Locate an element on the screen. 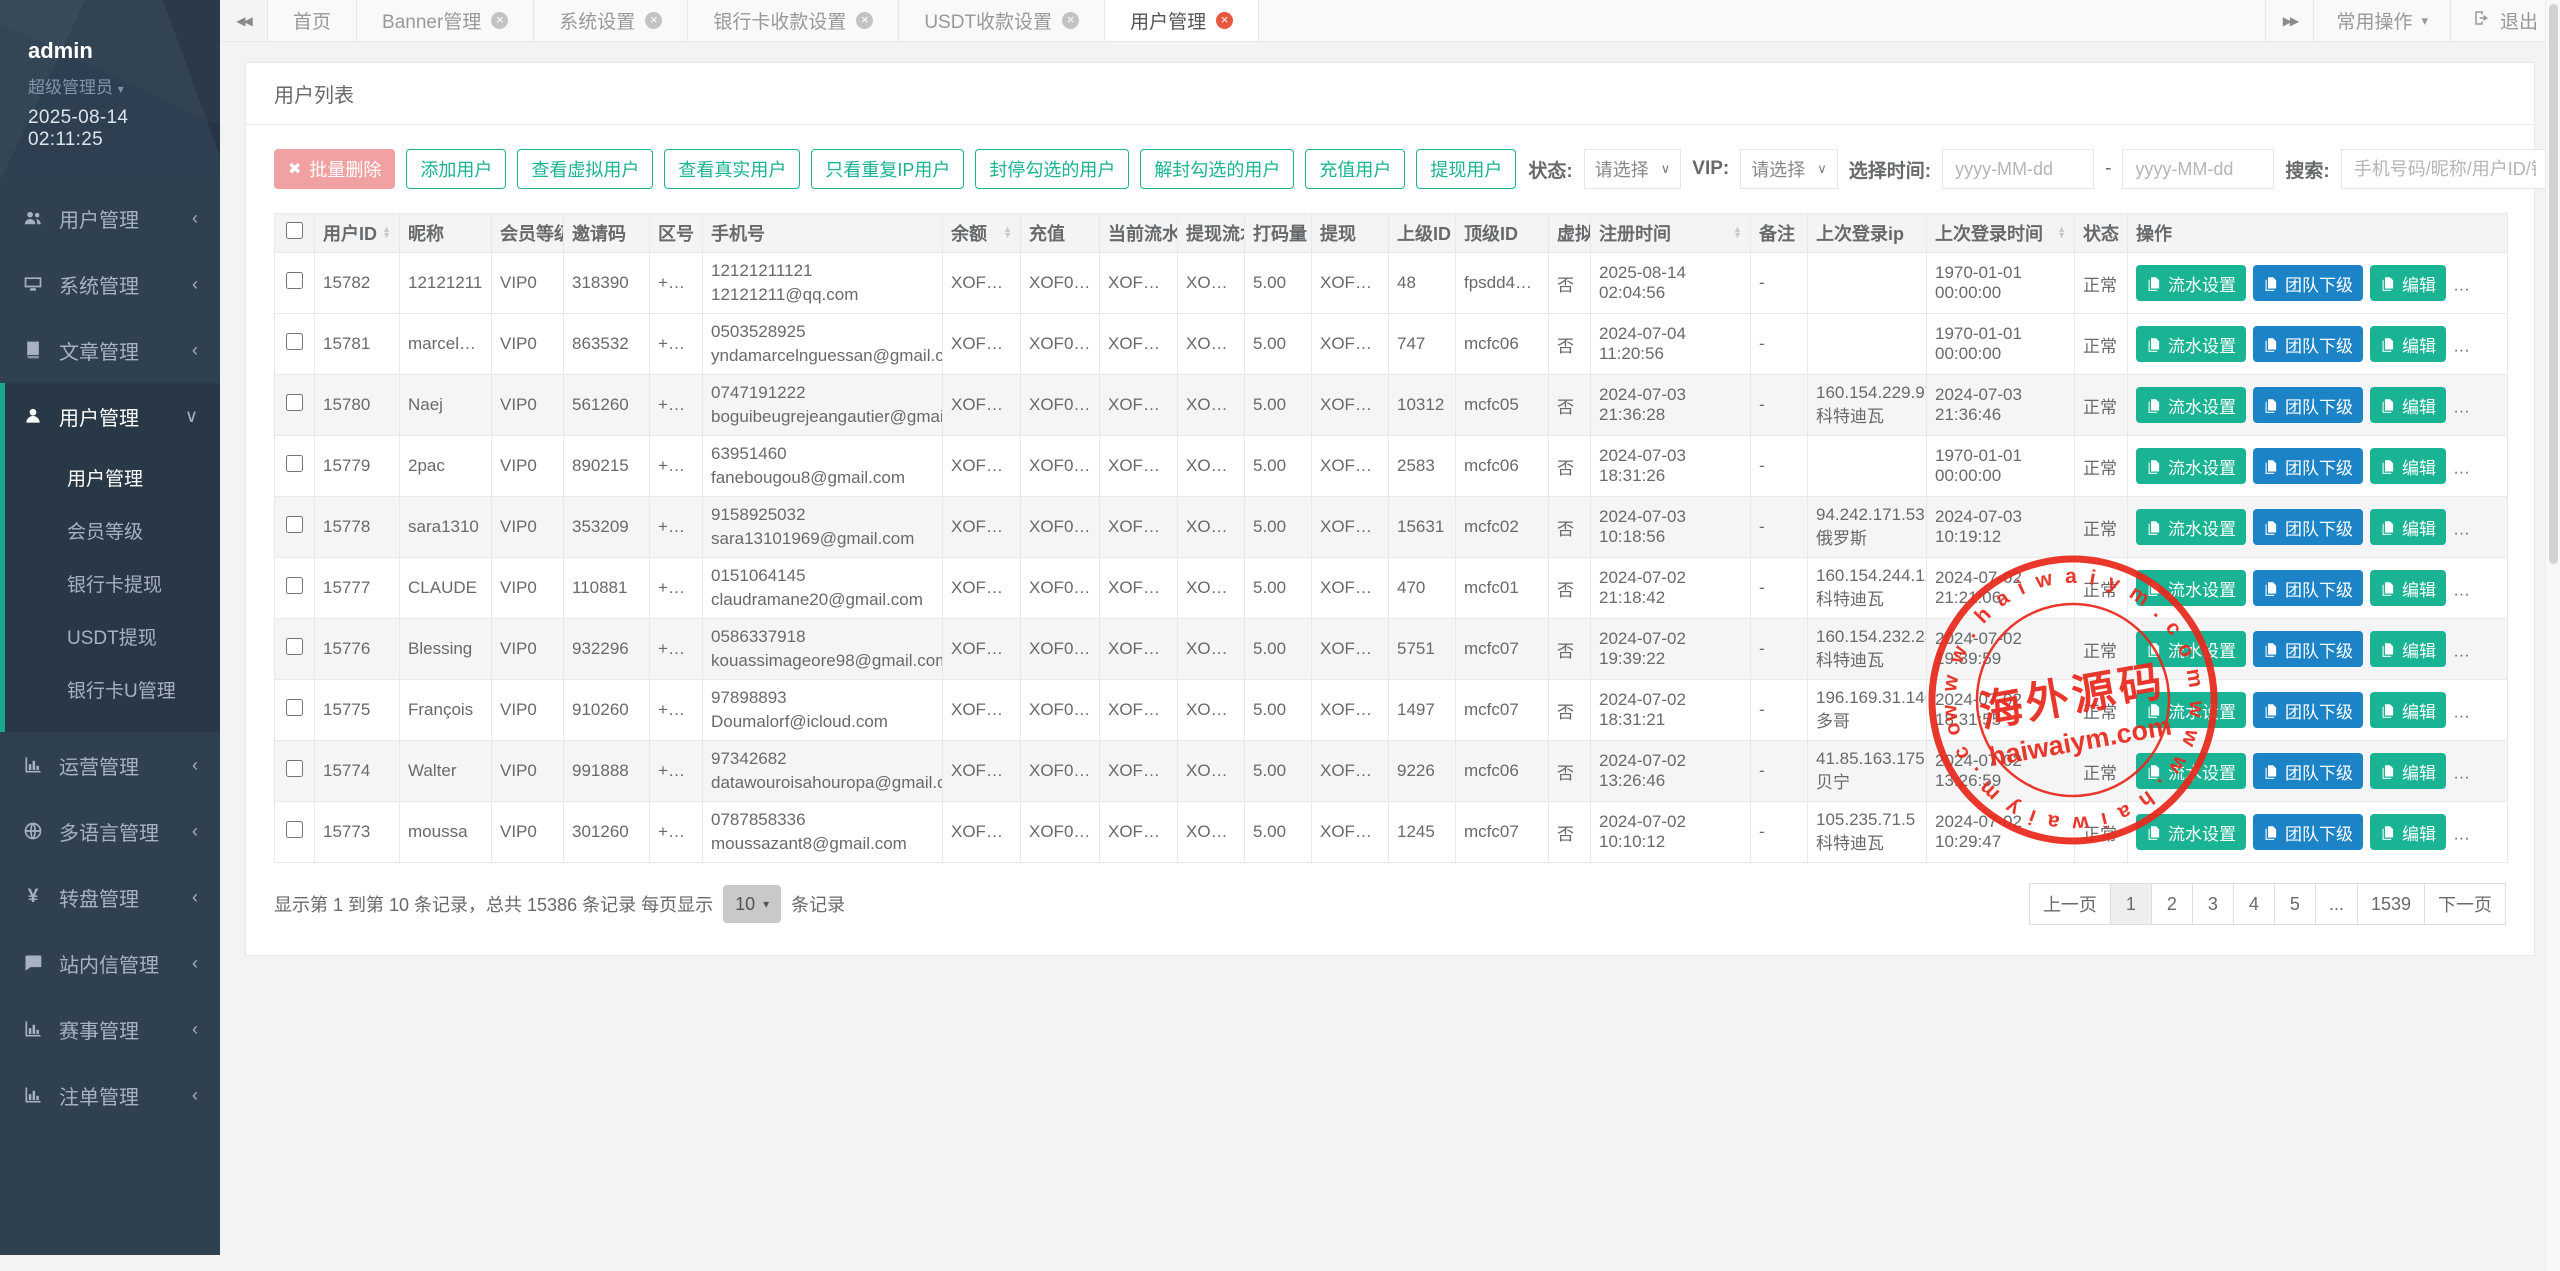  toolbar-button-只看重复IP用户: 只看重复IP用户 is located at coordinates (888, 169).